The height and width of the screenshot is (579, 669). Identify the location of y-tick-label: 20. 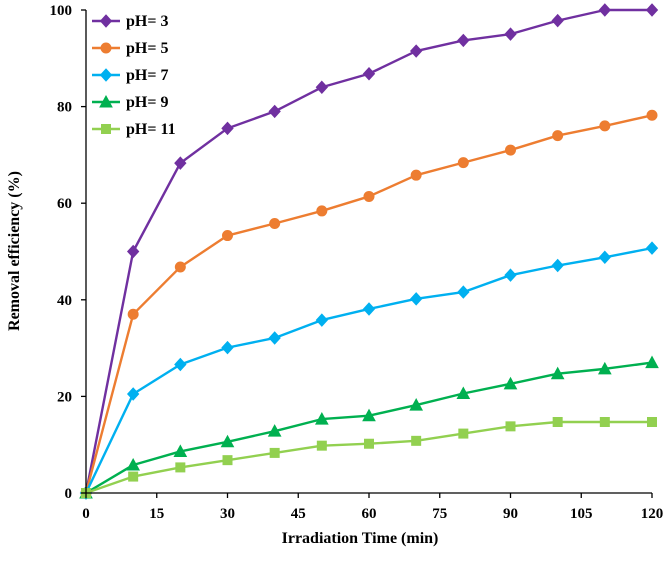
(64, 397).